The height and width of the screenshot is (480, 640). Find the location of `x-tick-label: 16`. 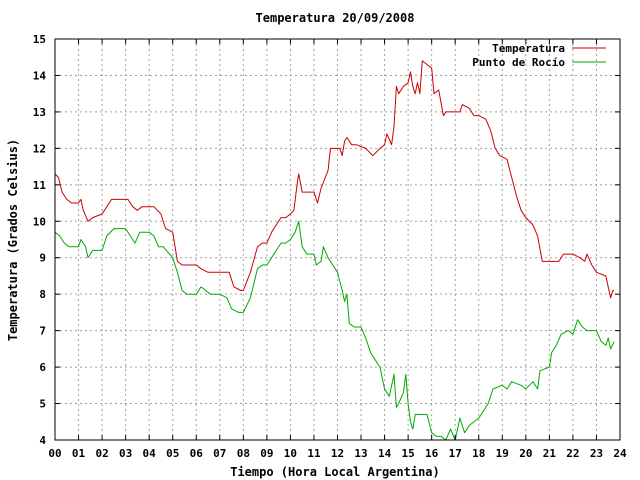

x-tick-label: 16 is located at coordinates (432, 453).